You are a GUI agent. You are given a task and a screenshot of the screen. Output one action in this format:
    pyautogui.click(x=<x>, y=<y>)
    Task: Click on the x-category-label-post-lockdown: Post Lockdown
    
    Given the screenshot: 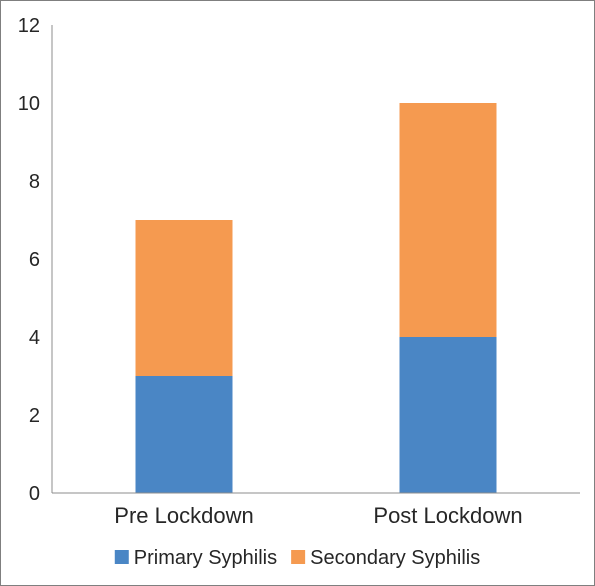 What is the action you would take?
    pyautogui.click(x=447, y=515)
    